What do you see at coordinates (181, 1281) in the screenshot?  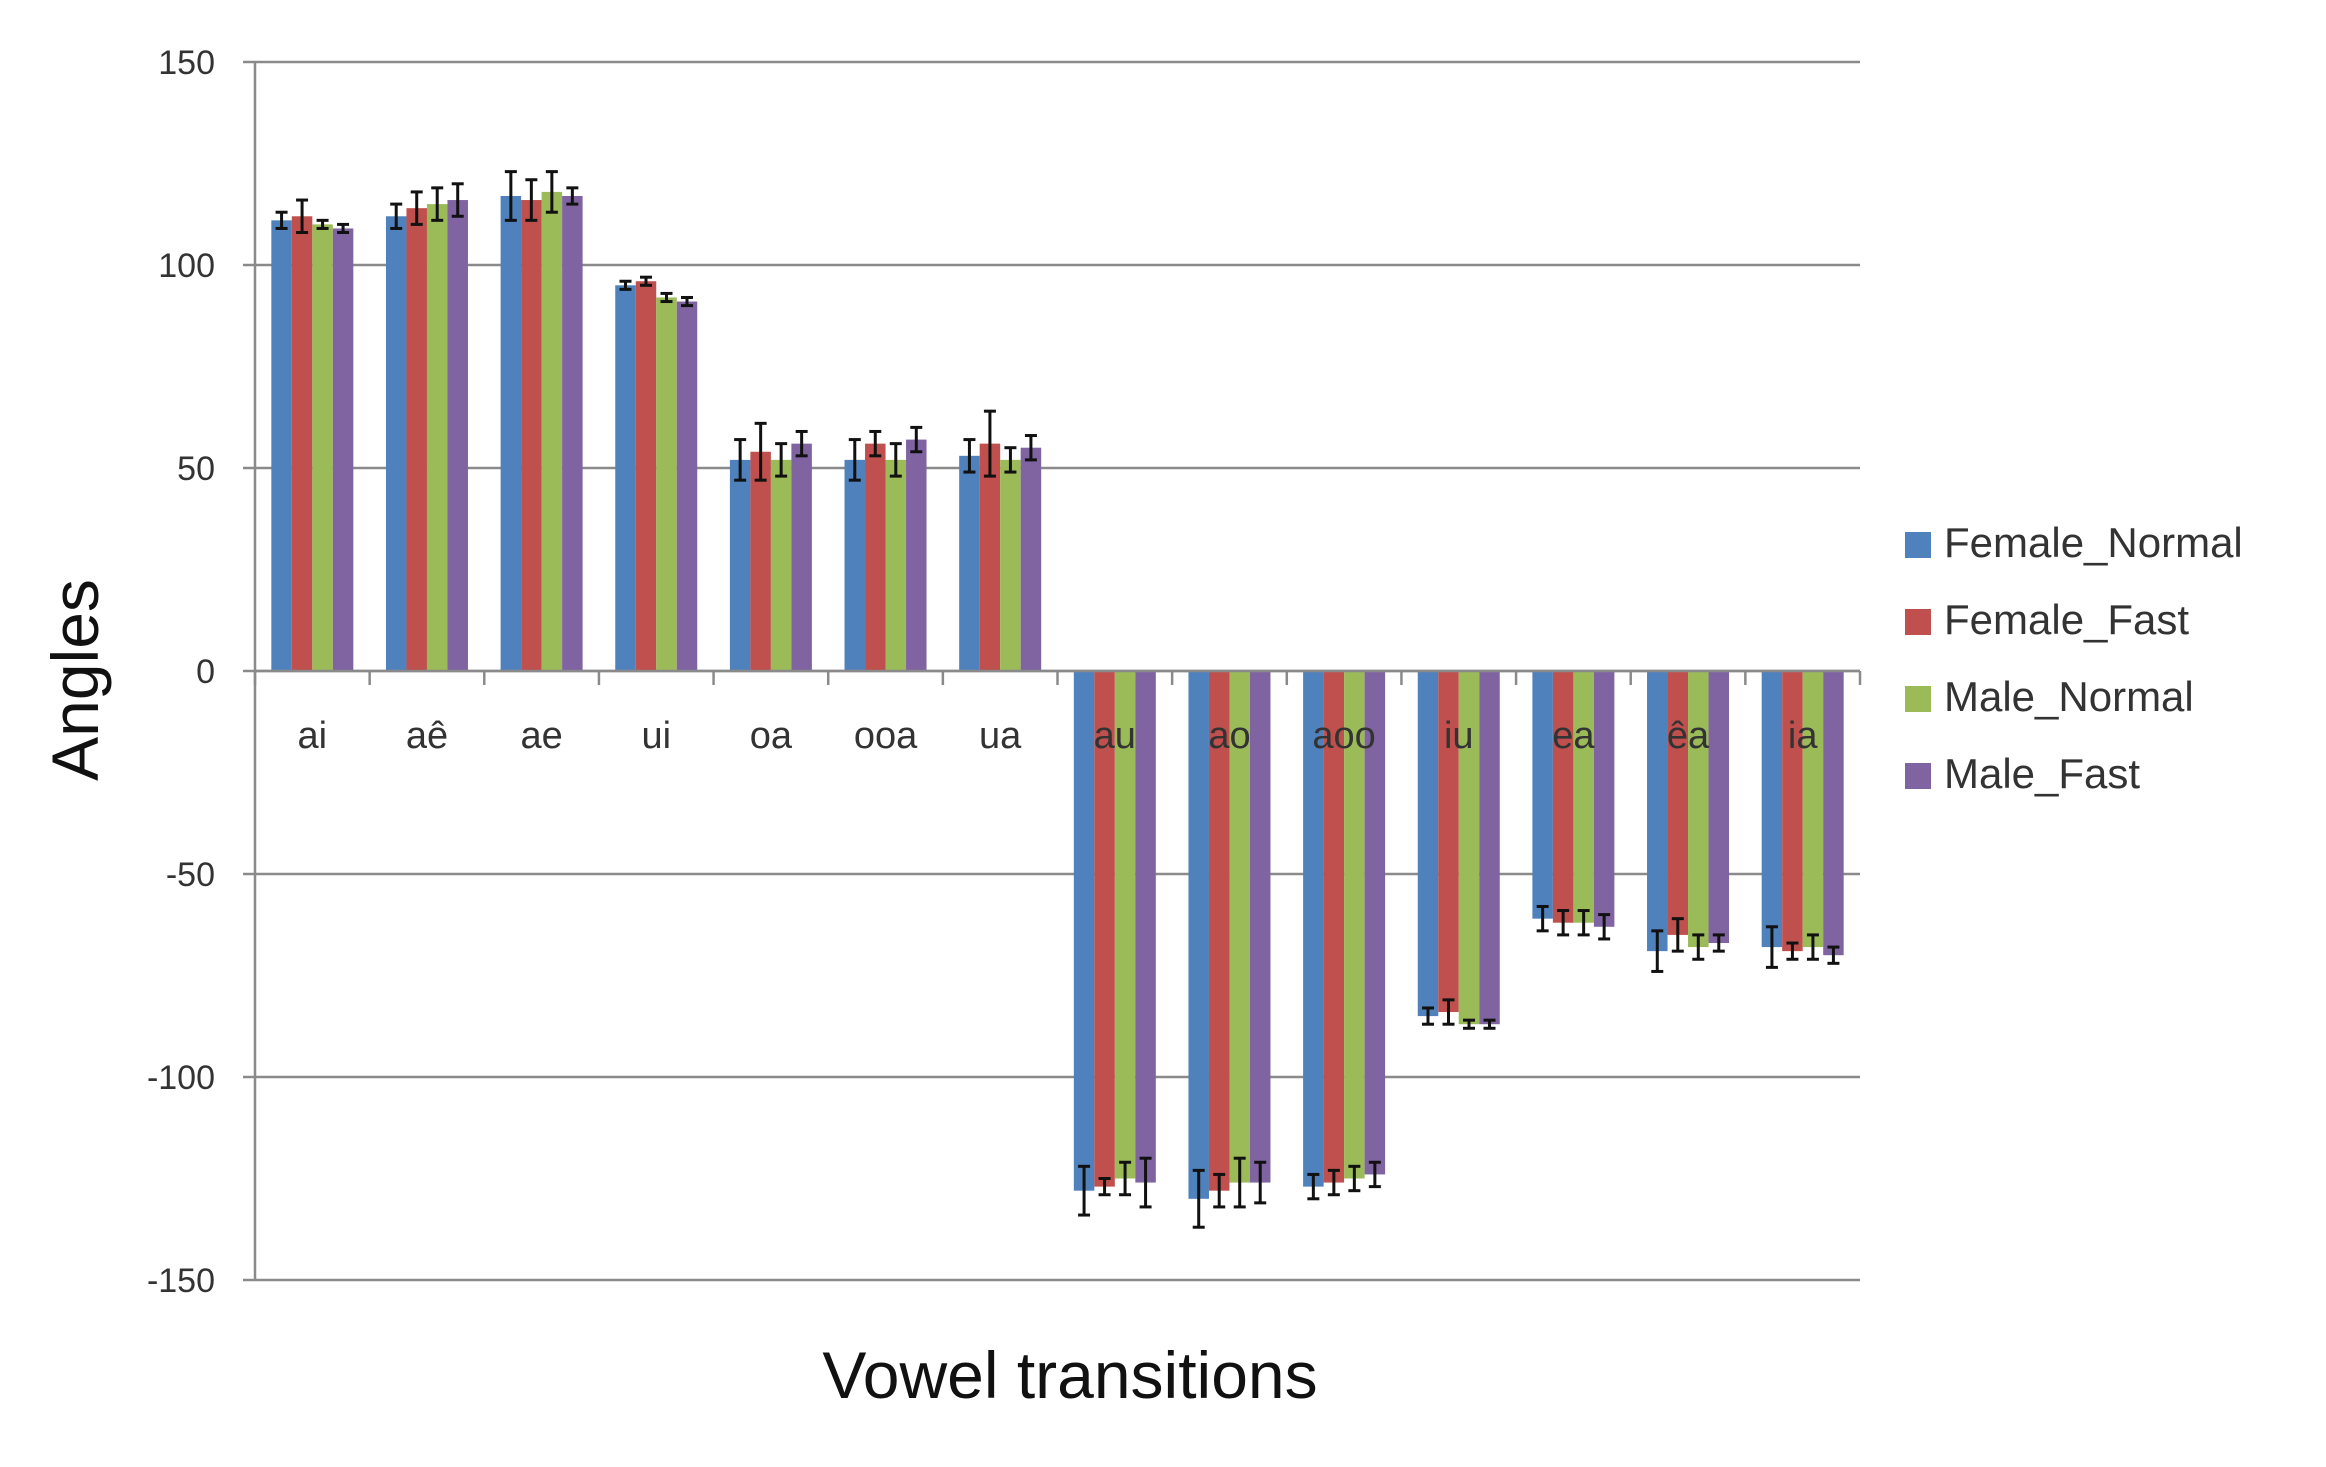 I see `y-tick-label: -150` at bounding box center [181, 1281].